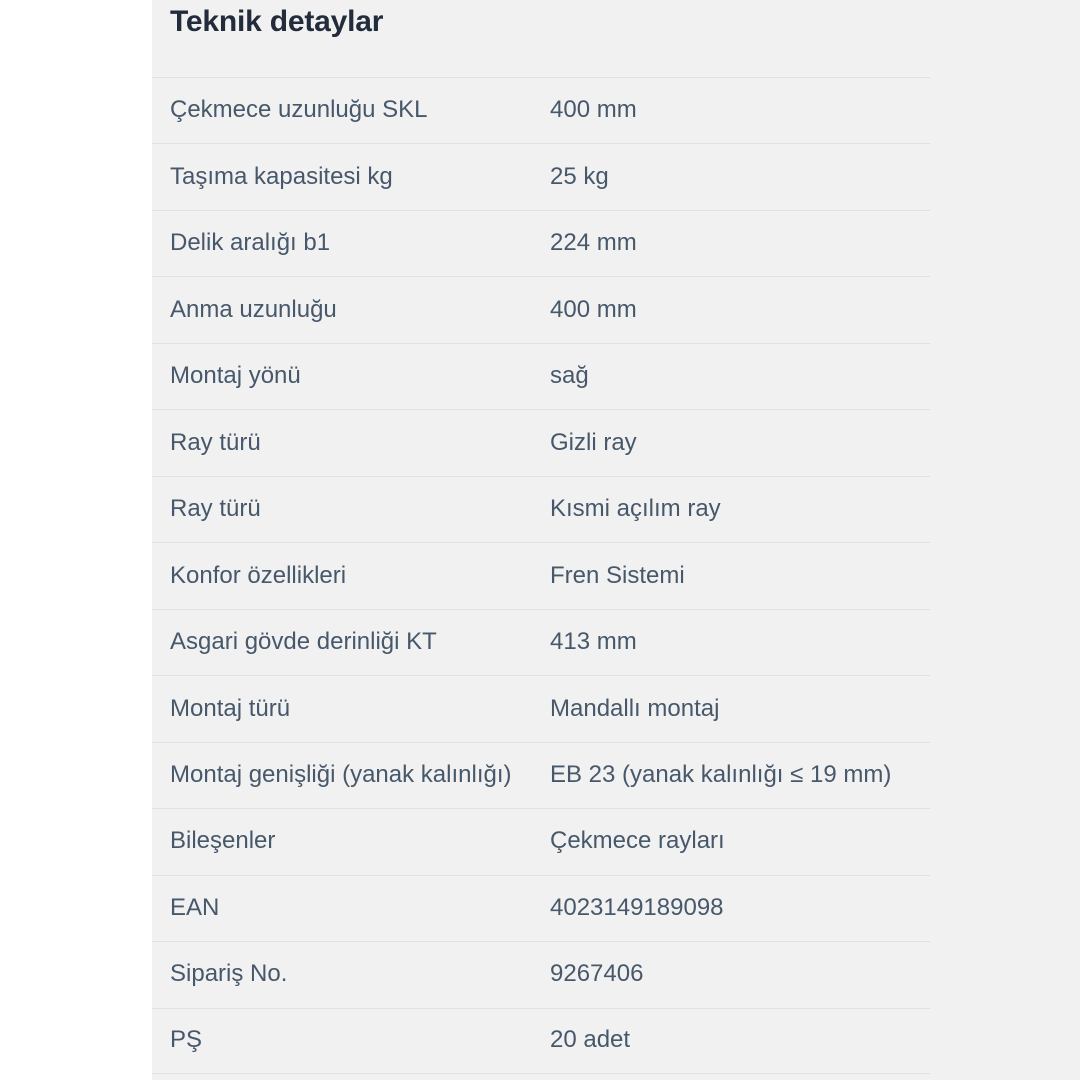  Describe the element at coordinates (579, 176) in the screenshot. I see `spec-value: 25 kg` at that location.